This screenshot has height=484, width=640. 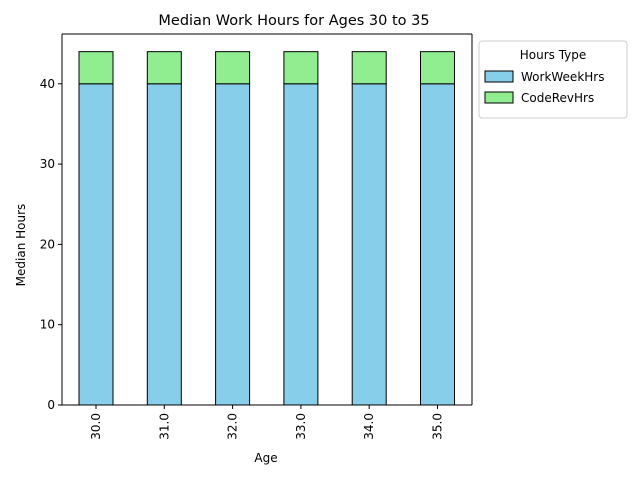 What do you see at coordinates (233, 426) in the screenshot?
I see `x-tick-label: 32.0` at bounding box center [233, 426].